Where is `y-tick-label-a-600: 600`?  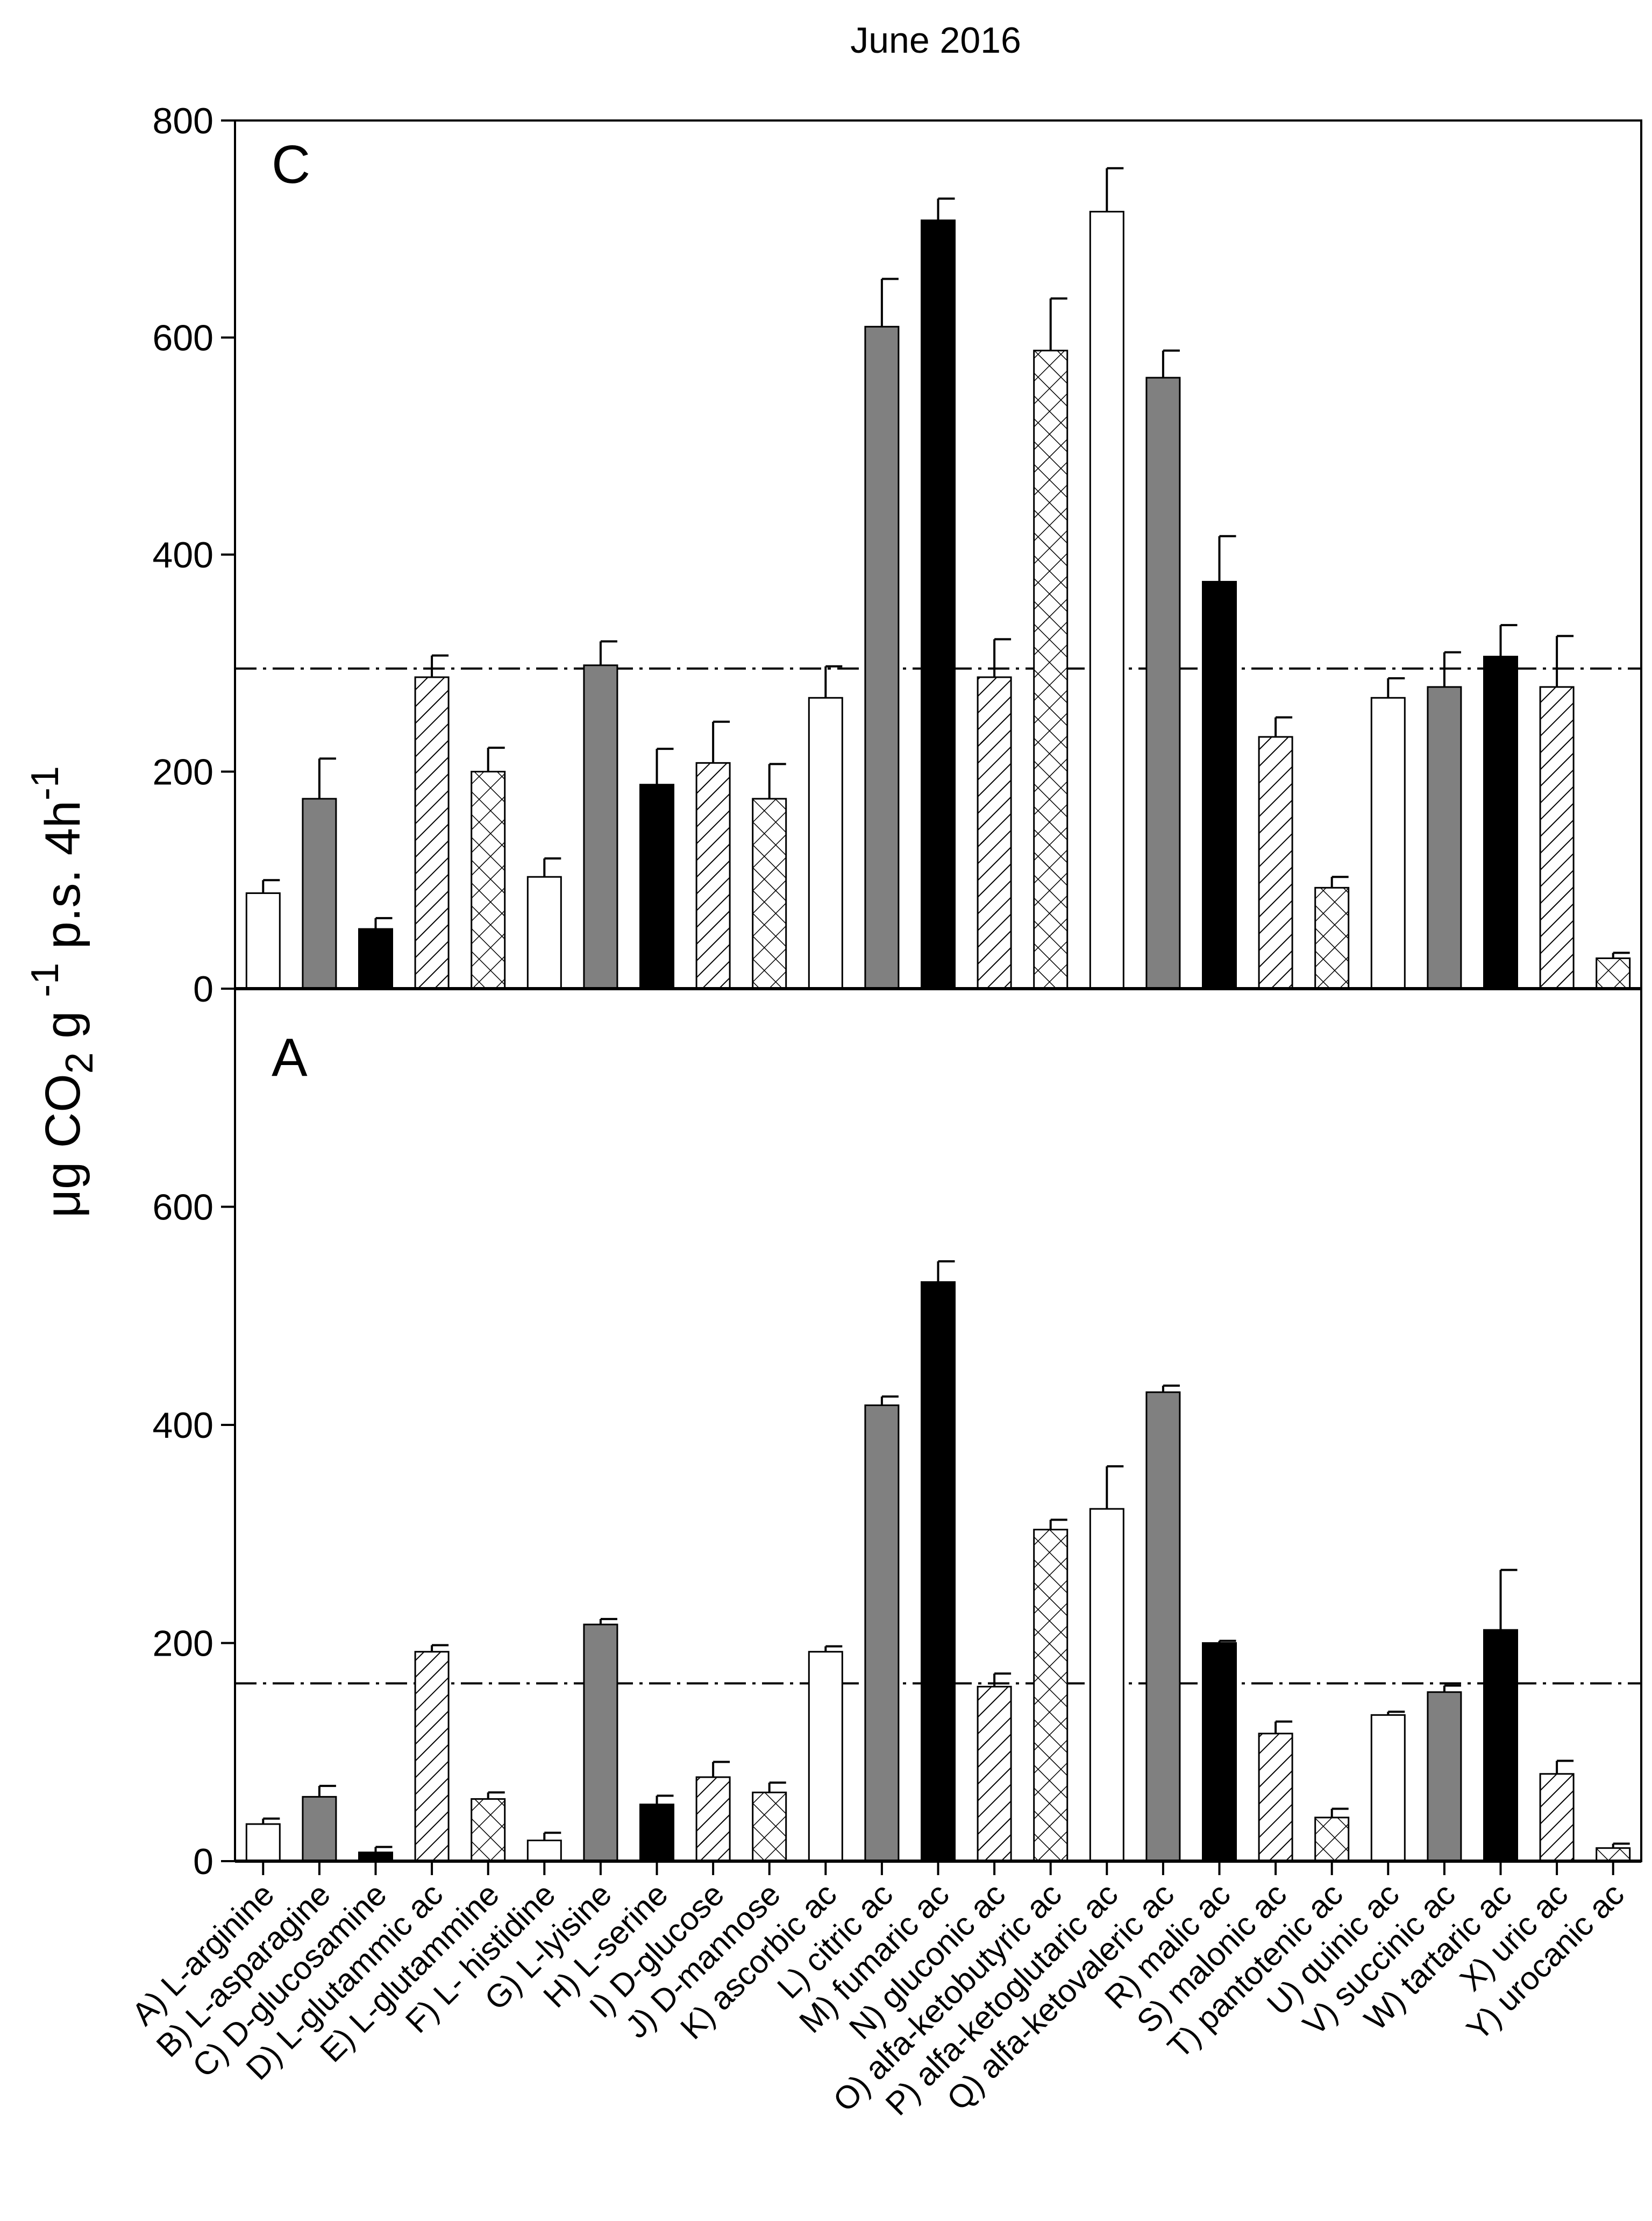 y-tick-label-a-600: 600 is located at coordinates (183, 1207).